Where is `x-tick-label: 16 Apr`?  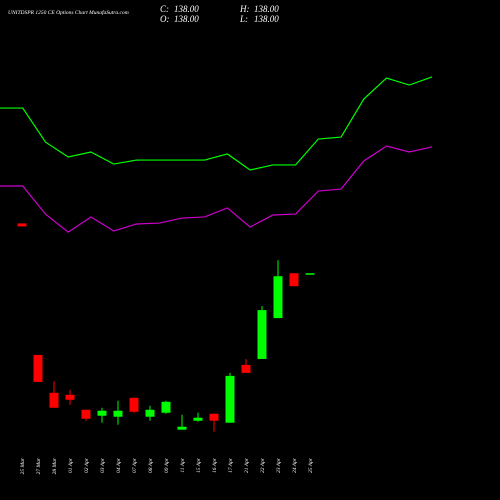 x-tick-label: 16 Apr is located at coordinates (215, 465).